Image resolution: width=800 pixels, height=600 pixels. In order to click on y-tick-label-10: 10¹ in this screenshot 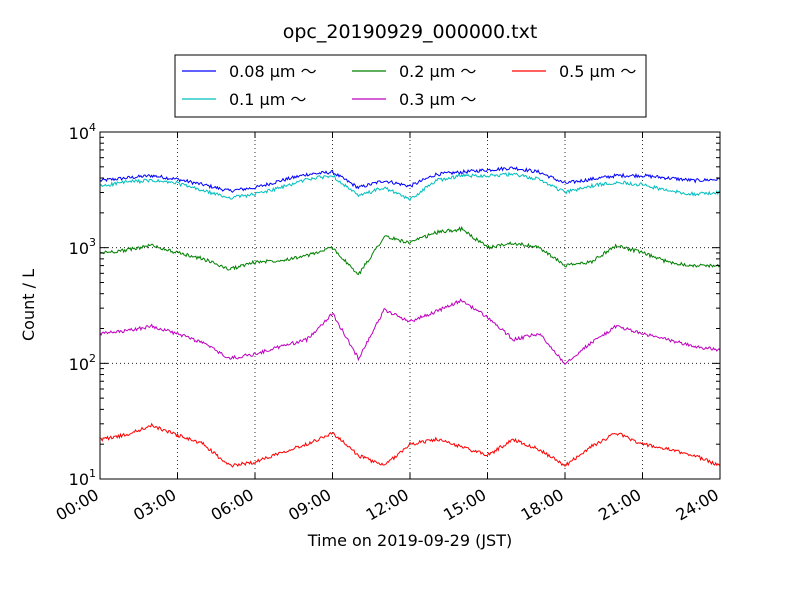, I will do `click(82, 478)`.